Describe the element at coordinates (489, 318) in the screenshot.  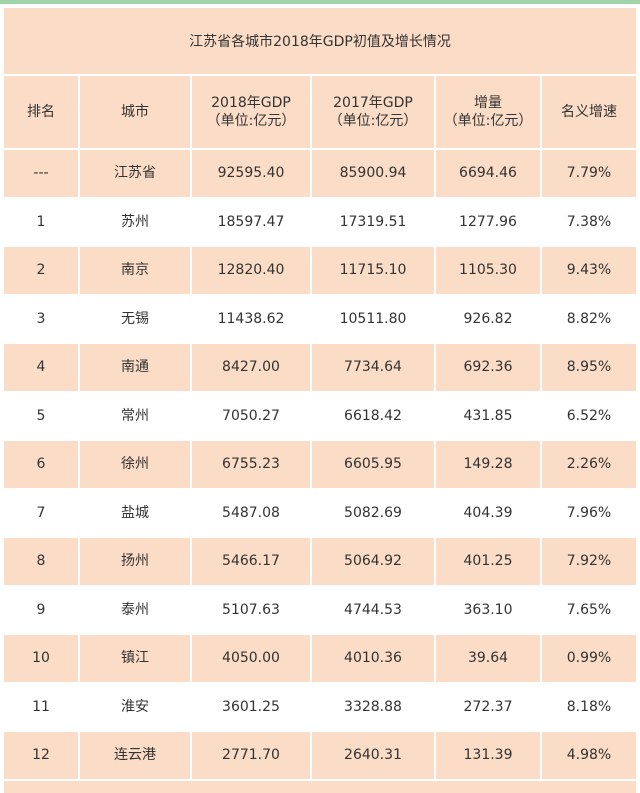
I see `cell-increment: 926.82` at that location.